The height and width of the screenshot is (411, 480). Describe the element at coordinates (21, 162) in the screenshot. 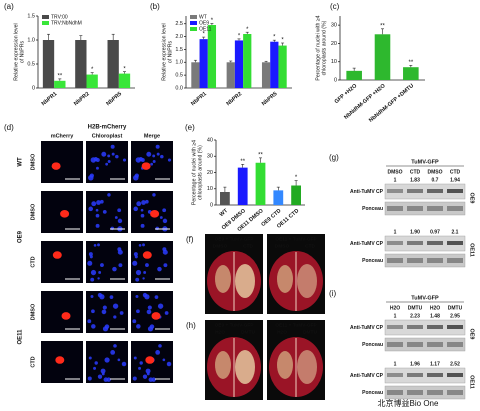

I see `group-label: WT` at that location.